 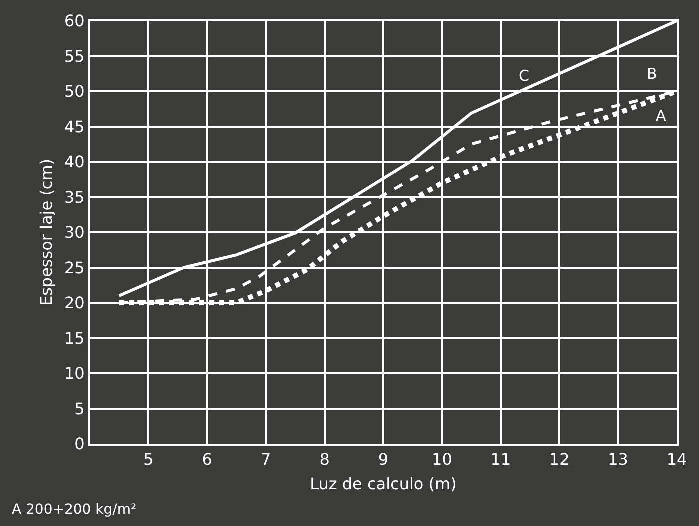 I want to click on y-tick-label: 0, so click(x=79, y=444).